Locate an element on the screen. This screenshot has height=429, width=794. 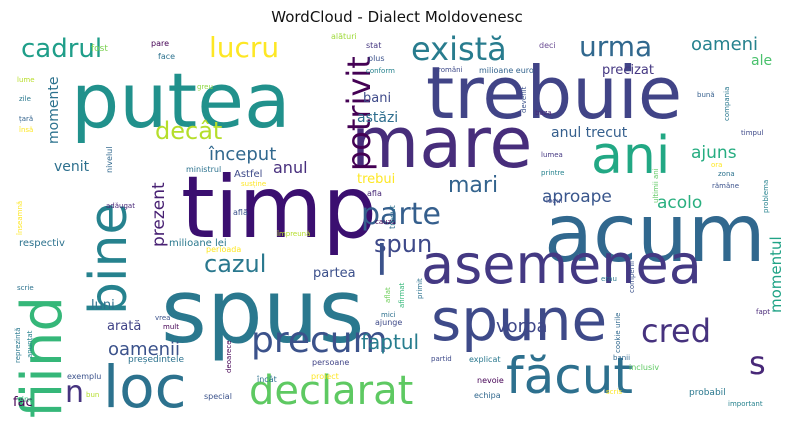
word: mare is located at coordinates (442, 143).